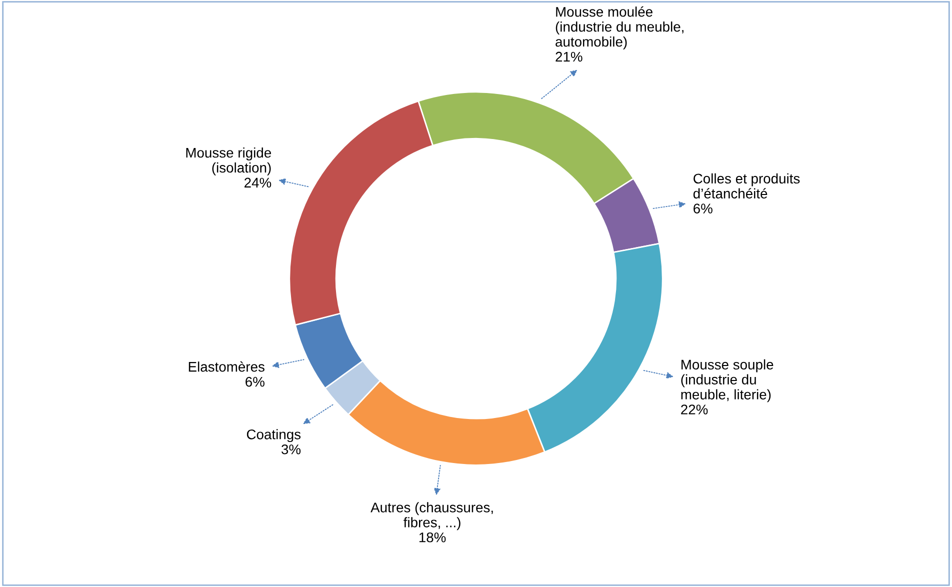 The image size is (952, 587). What do you see at coordinates (431, 516) in the screenshot?
I see `slice-label: Autres (chaussures, fibres, ...)` at bounding box center [431, 516].